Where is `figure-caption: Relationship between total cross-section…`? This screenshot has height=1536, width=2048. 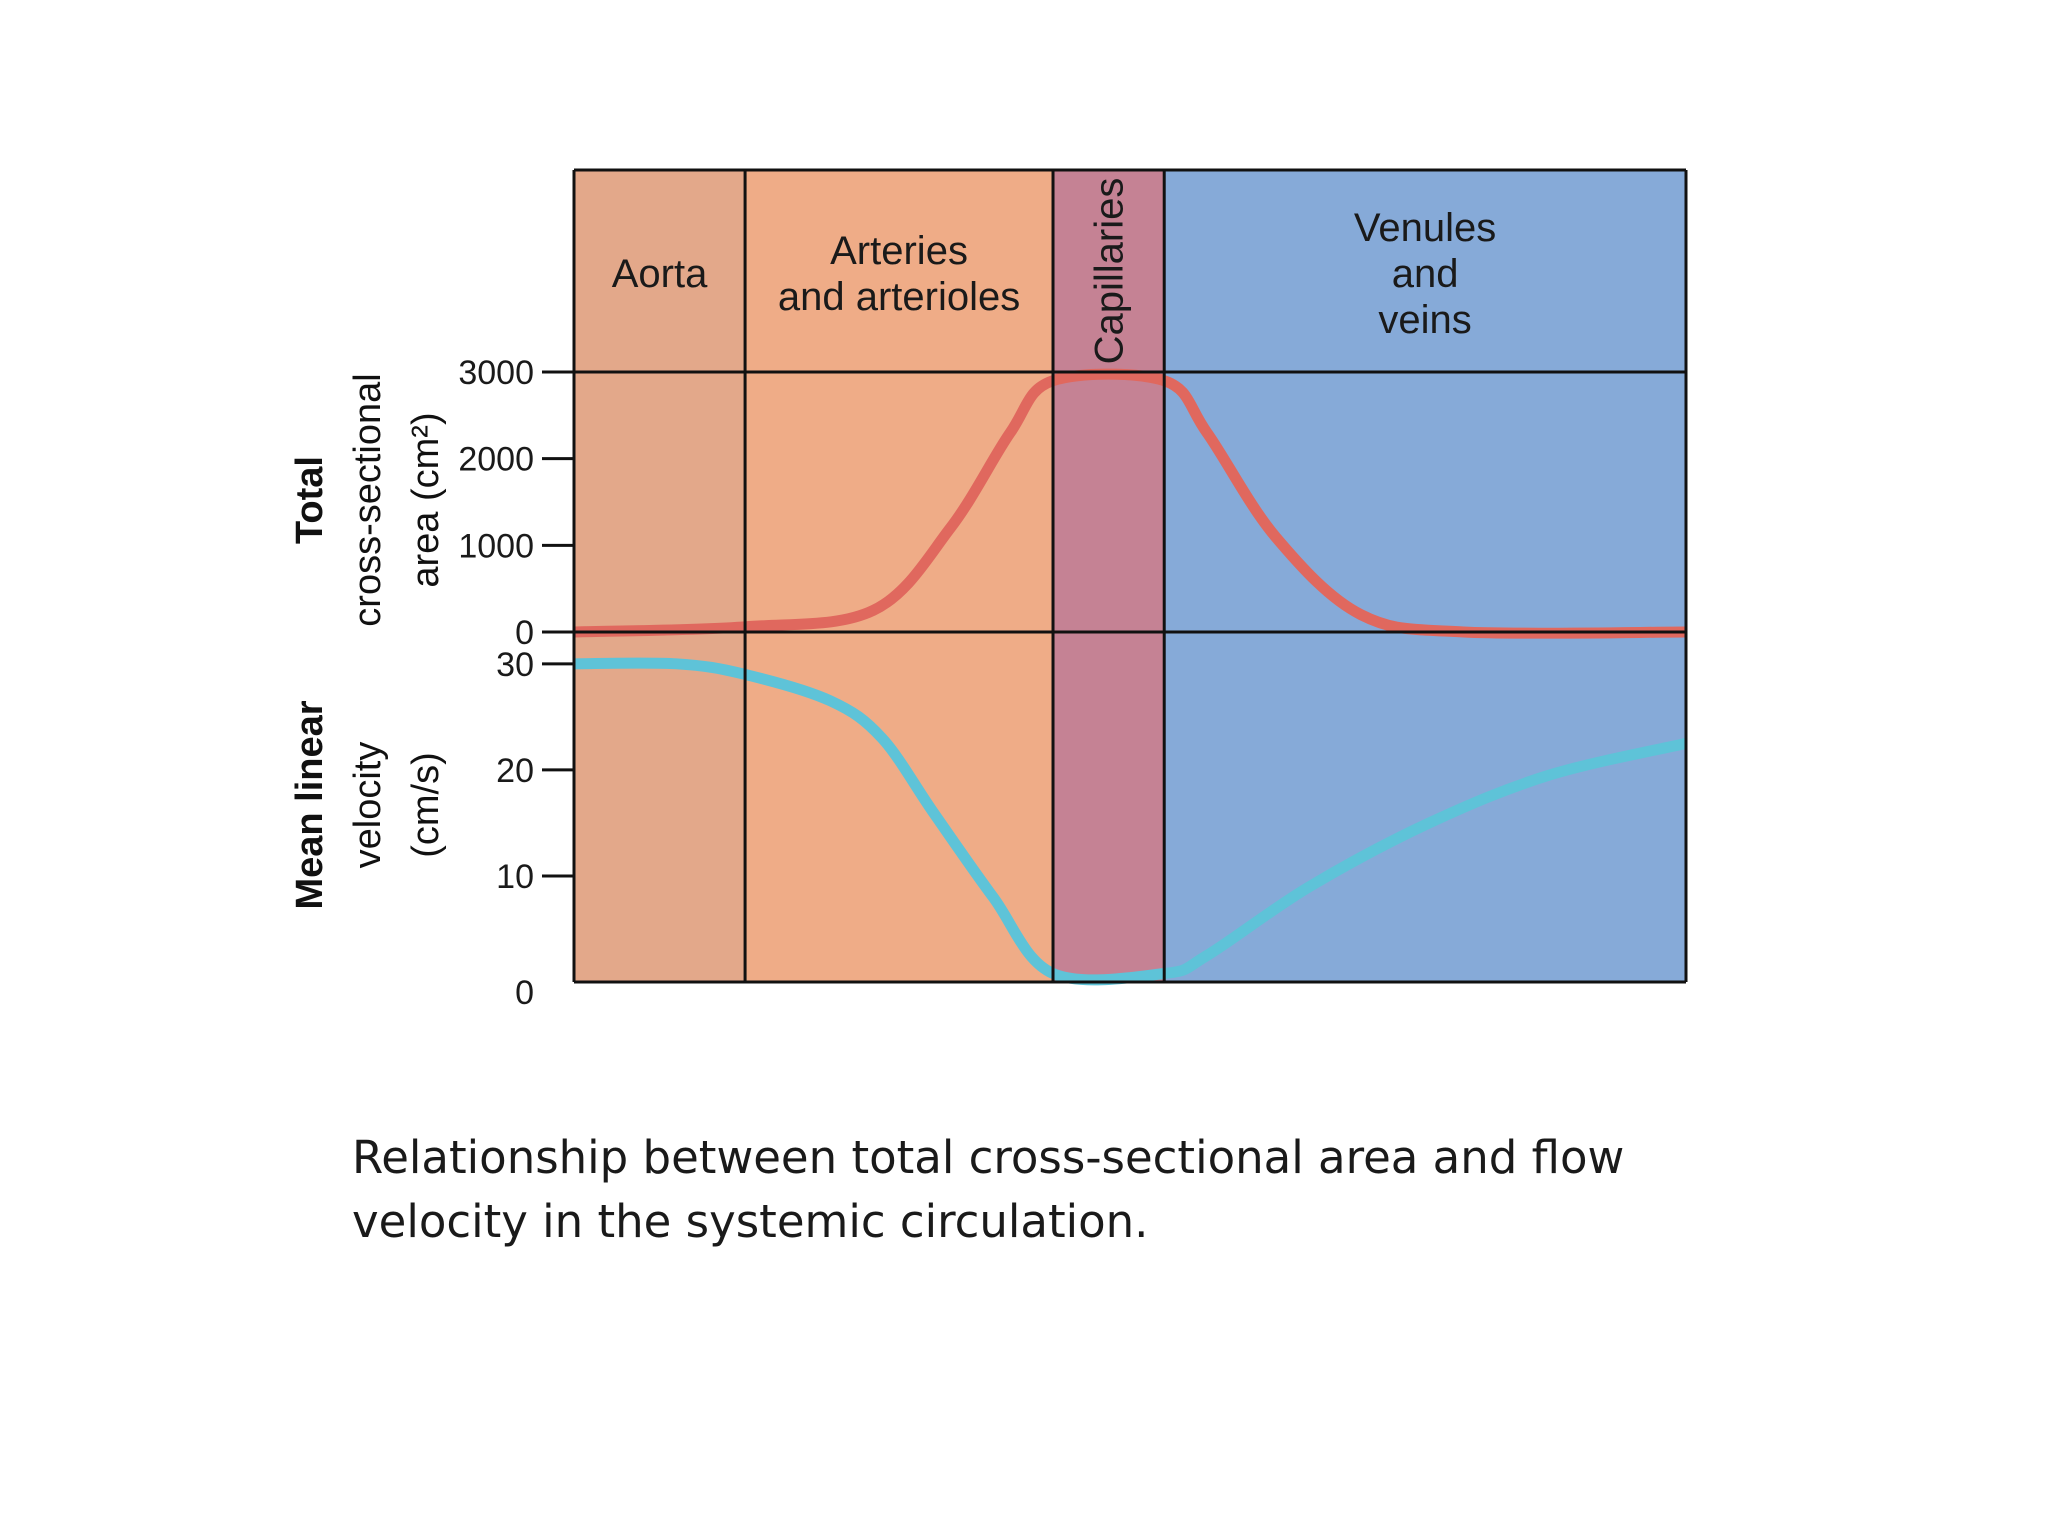 figure-caption: Relationship between total cross-section… is located at coordinates (1027, 1190).